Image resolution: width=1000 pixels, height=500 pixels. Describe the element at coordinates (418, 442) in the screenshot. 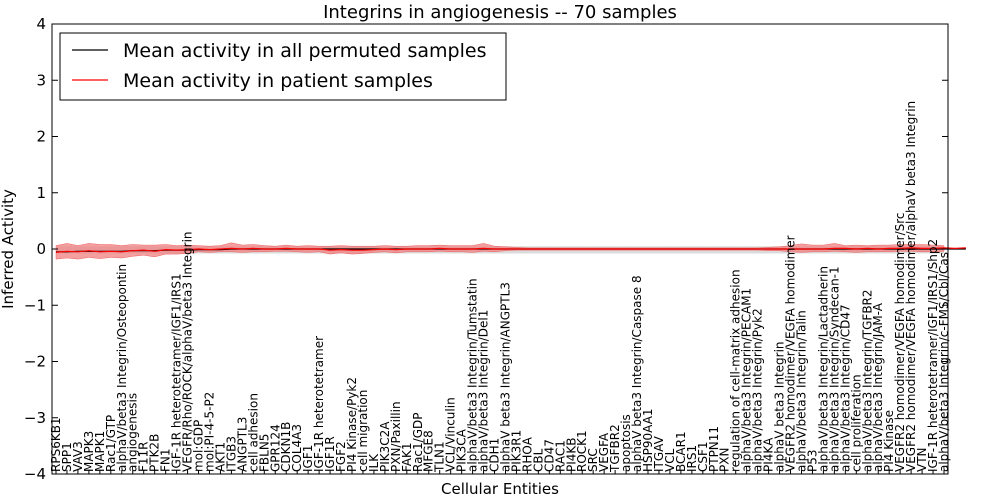

I see `x-tick-label: Rac1/GDP` at that location.